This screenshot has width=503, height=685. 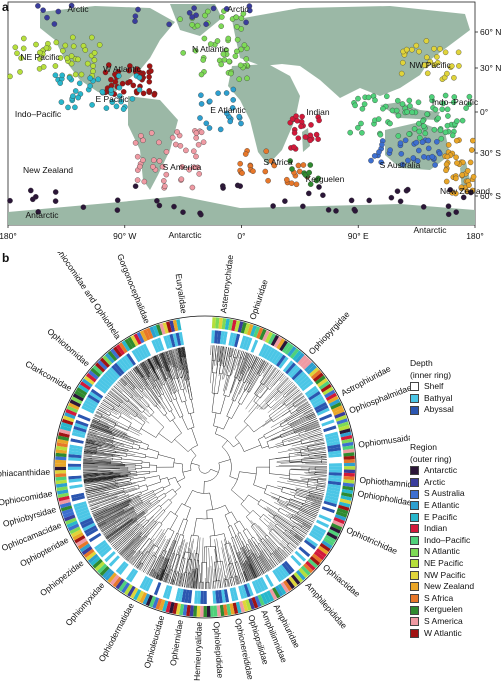 What do you see at coordinates (414, 399) in the screenshot?
I see `legend-swatch` at bounding box center [414, 399].